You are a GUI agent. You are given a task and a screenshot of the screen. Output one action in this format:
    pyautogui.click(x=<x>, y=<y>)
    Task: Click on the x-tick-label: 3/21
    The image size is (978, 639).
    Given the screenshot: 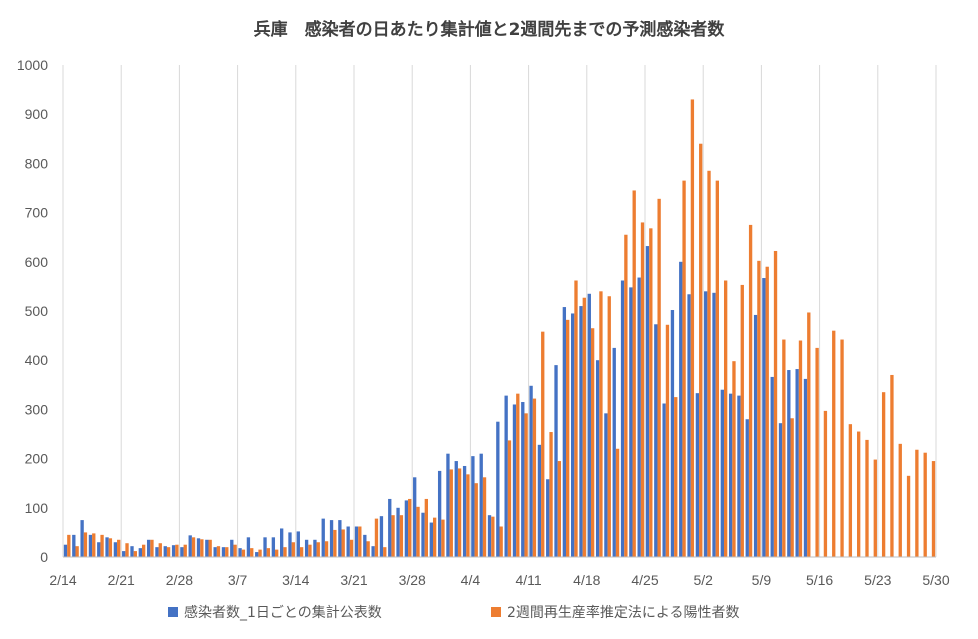 What is the action you would take?
    pyautogui.click(x=353, y=580)
    